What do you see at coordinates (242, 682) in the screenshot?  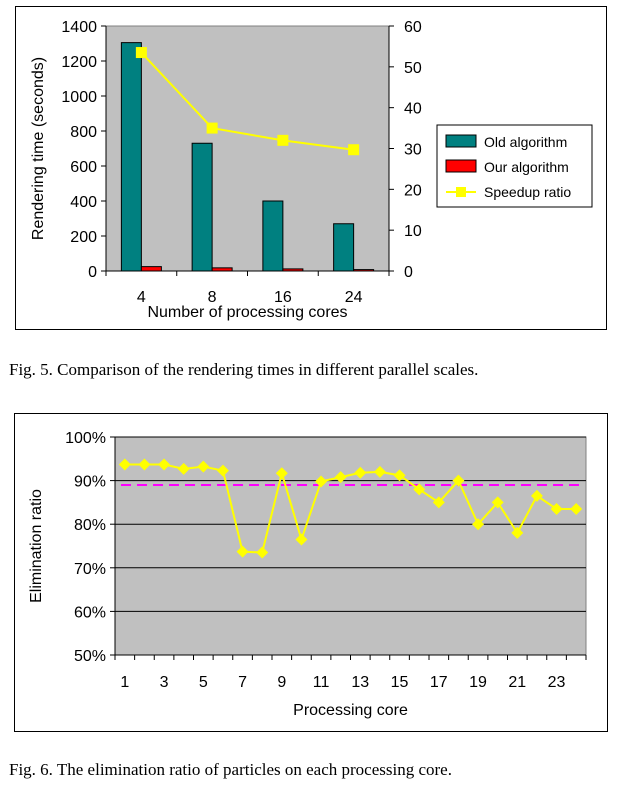 I see `x-axis-tick-label: 7` at bounding box center [242, 682].